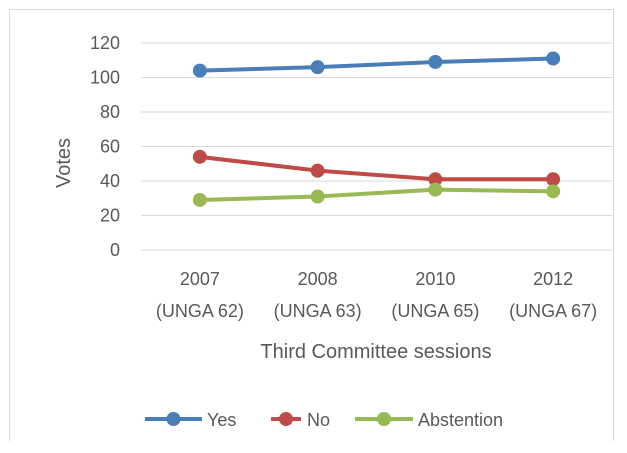 This screenshot has height=453, width=627. Describe the element at coordinates (110, 181) in the screenshot. I see `y-tick-label: 40` at that location.